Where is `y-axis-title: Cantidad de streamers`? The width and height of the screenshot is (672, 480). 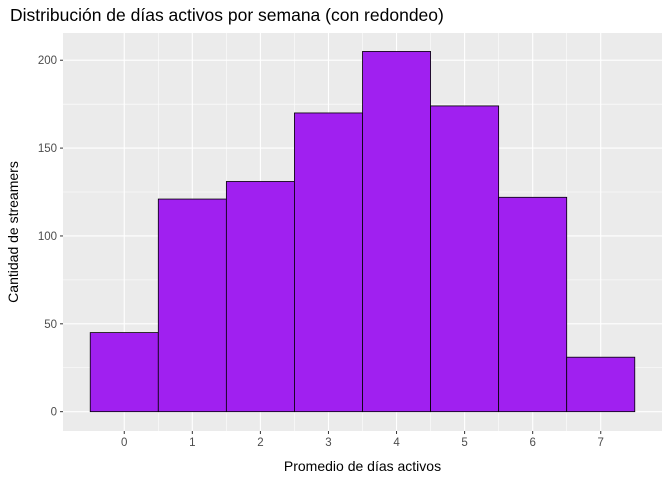
y-axis-title: Cantidad de streamers is located at coordinates (13, 232).